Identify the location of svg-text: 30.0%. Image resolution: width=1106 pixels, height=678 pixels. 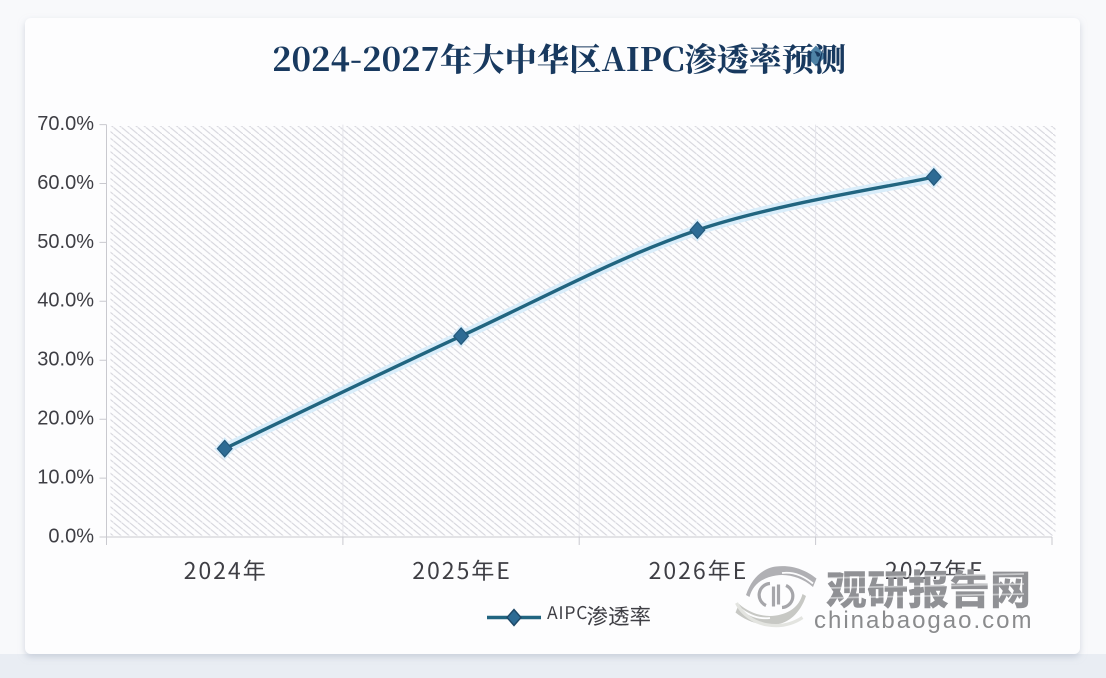
(65, 360).